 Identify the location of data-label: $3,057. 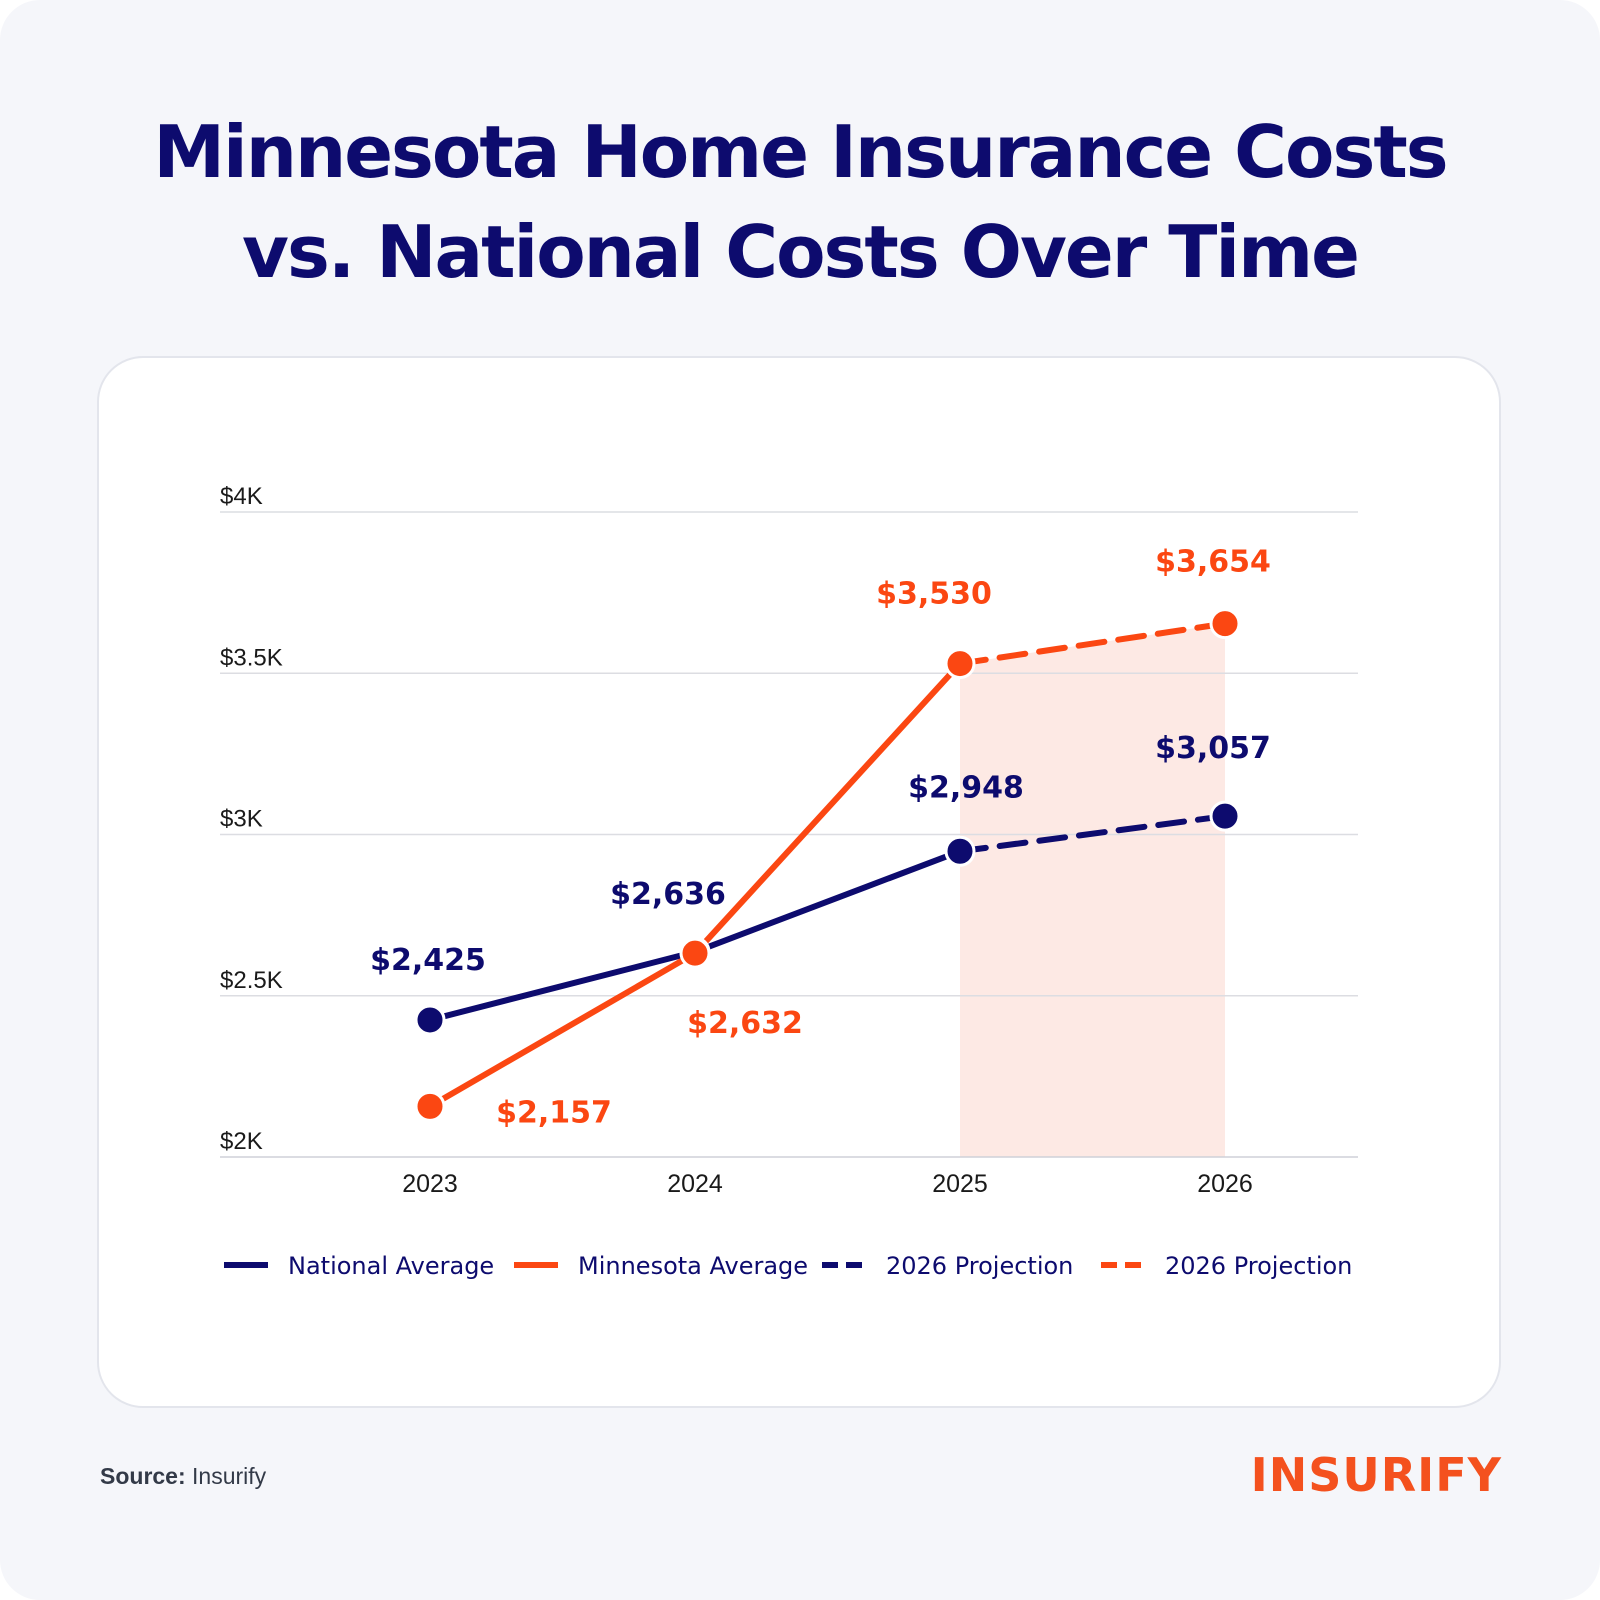
(1213, 748).